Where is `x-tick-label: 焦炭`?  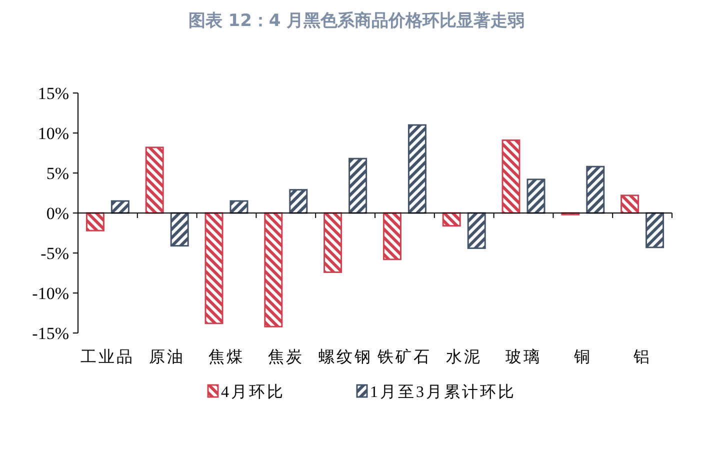 x-tick-label: 焦炭 is located at coordinates (286, 357).